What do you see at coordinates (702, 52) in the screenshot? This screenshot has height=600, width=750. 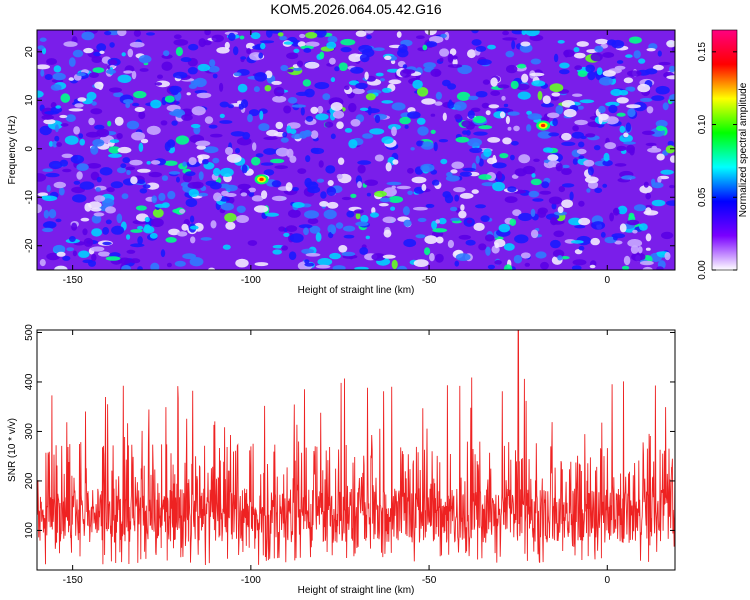 I see `colorbar-tick-label: 0.15` at bounding box center [702, 52].